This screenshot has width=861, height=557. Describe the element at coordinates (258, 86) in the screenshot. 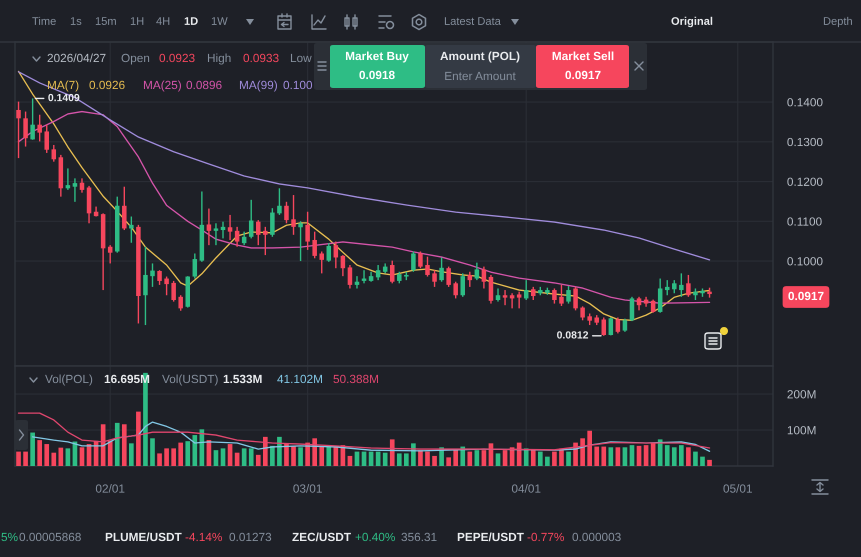

I see `text: MA(99)` at that location.